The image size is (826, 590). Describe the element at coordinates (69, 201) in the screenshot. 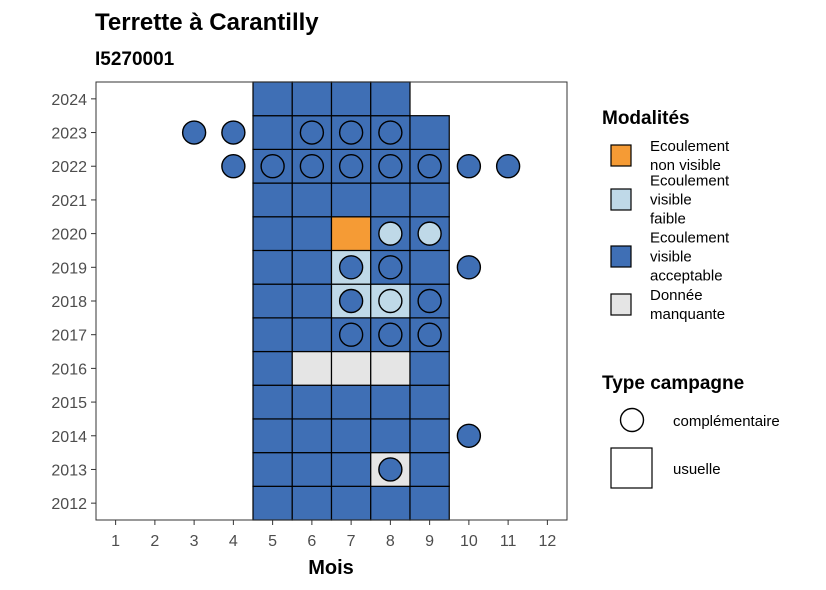

I see `y-tick-label: 2021` at that location.